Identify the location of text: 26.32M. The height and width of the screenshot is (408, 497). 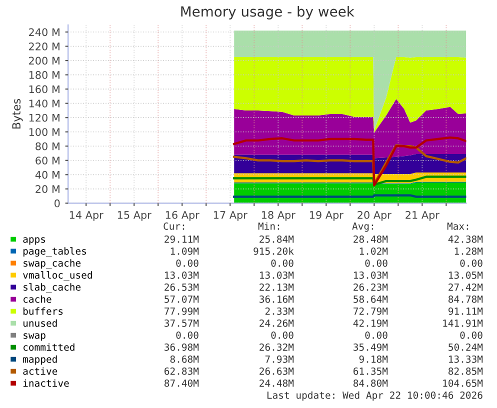
(277, 347).